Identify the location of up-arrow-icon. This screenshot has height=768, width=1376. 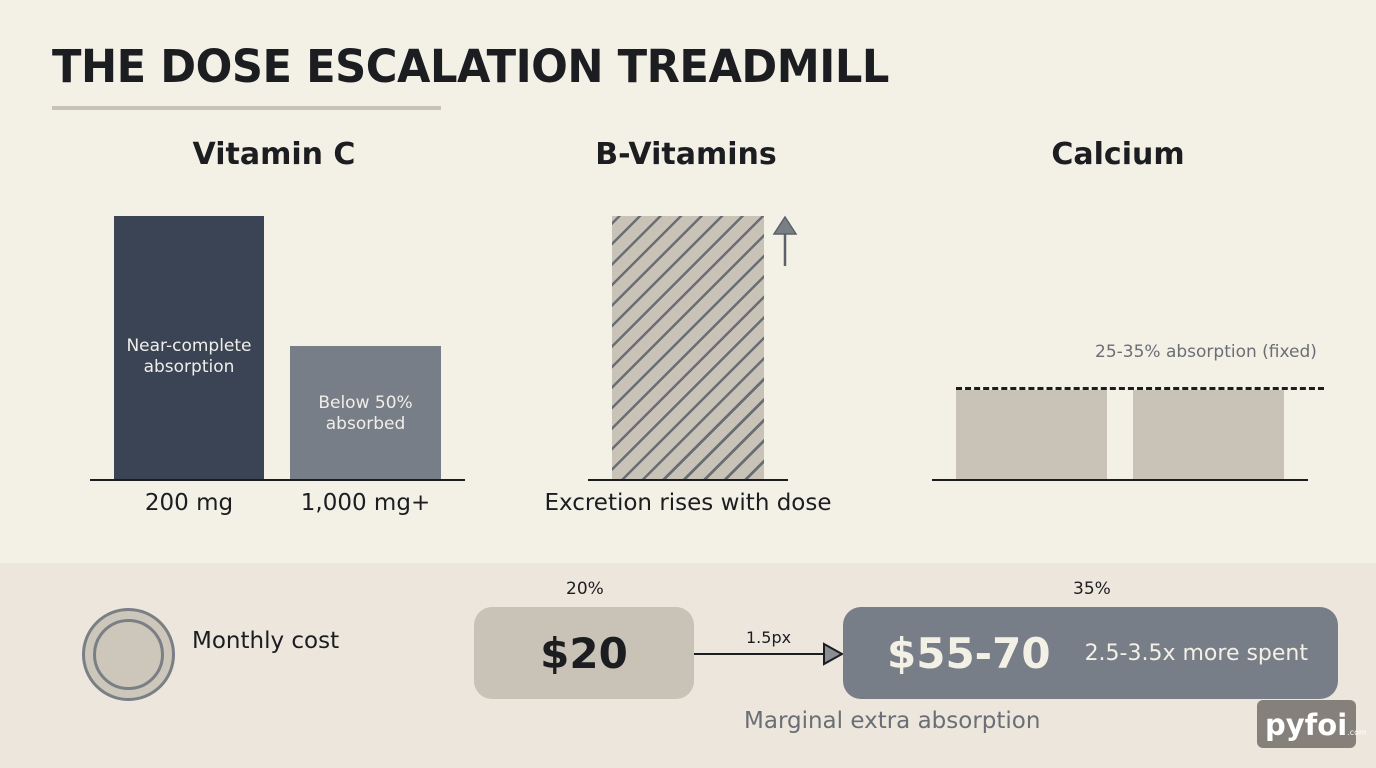
(785, 240).